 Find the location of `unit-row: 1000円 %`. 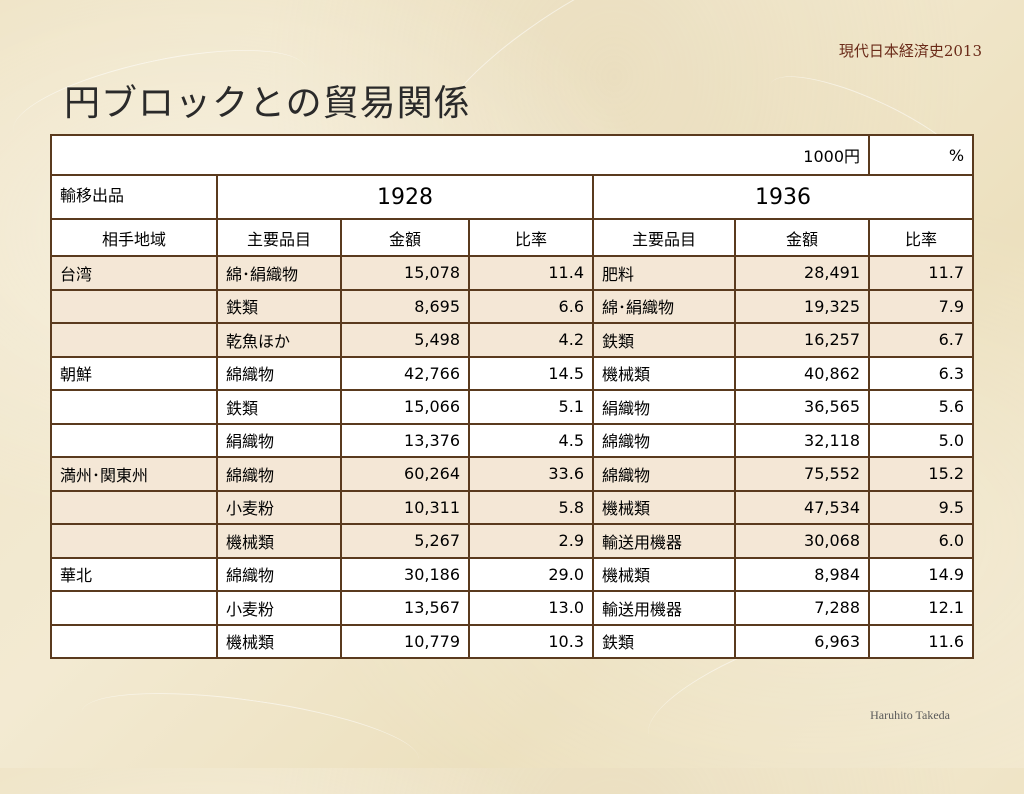

unit-row: 1000円 % is located at coordinates (512, 155).